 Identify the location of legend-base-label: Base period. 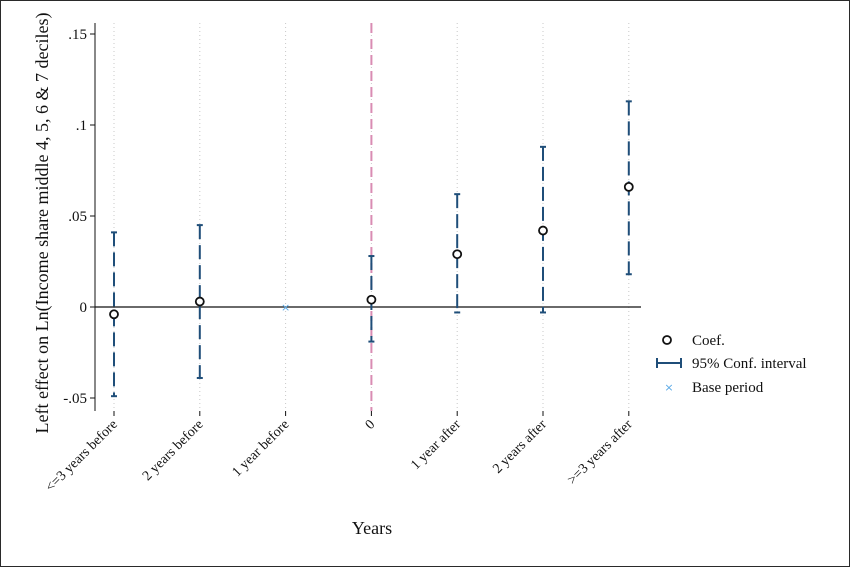
(728, 388).